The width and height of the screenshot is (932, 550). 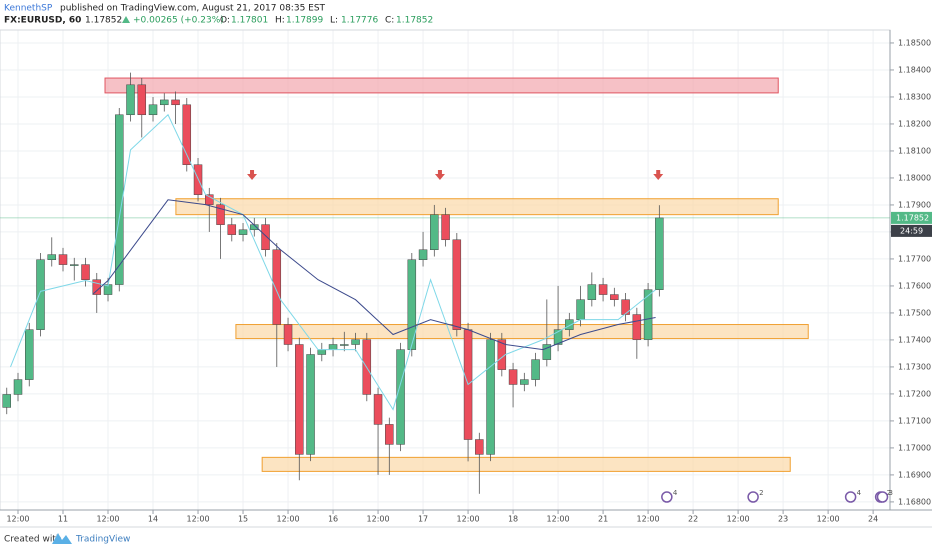 What do you see at coordinates (42, 21) in the screenshot?
I see `symbol: FX:EURUSD, 60` at bounding box center [42, 21].